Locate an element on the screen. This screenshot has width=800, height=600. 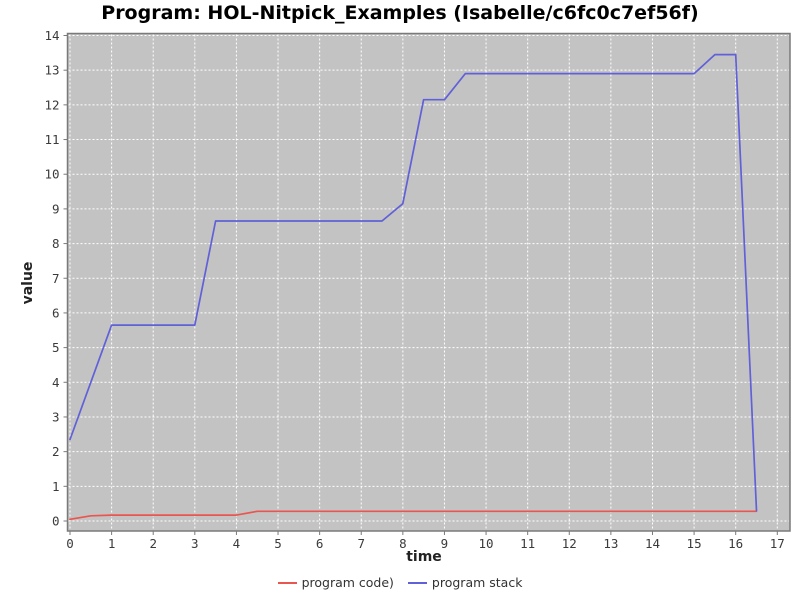
svg-text: 16 is located at coordinates (735, 543).